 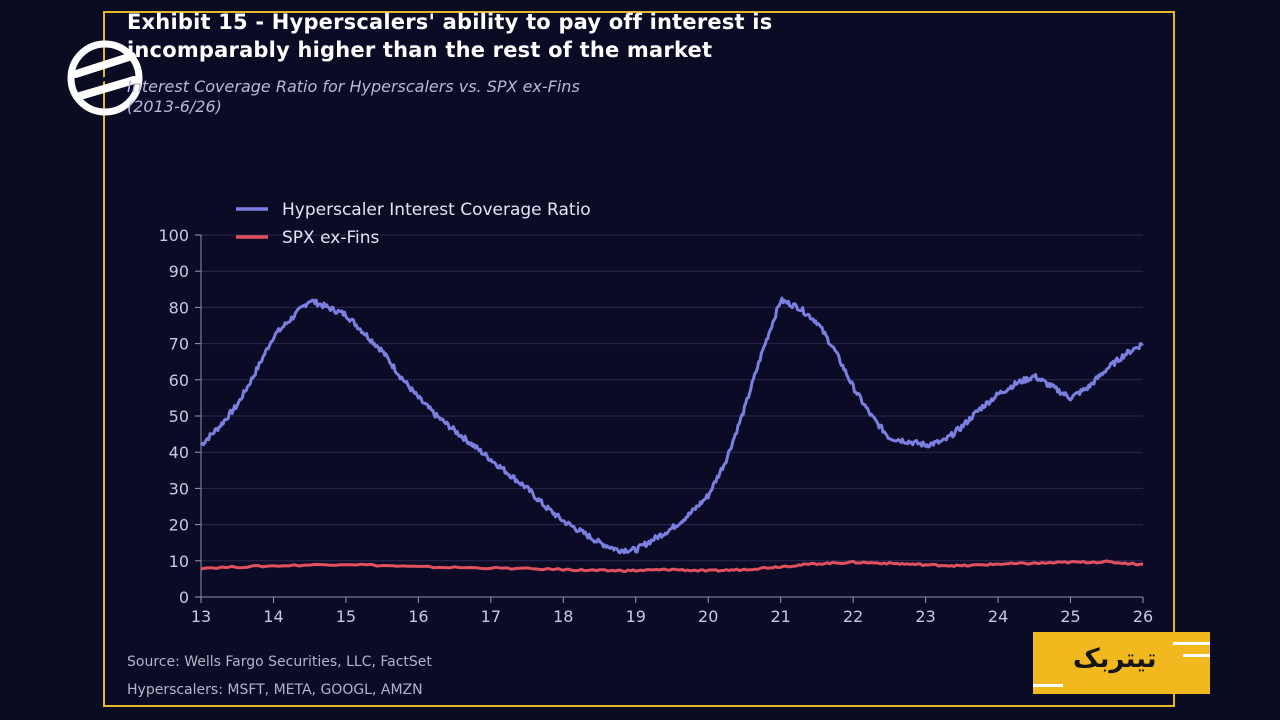 What do you see at coordinates (853, 616) in the screenshot?
I see `x-tick-label: 22` at bounding box center [853, 616].